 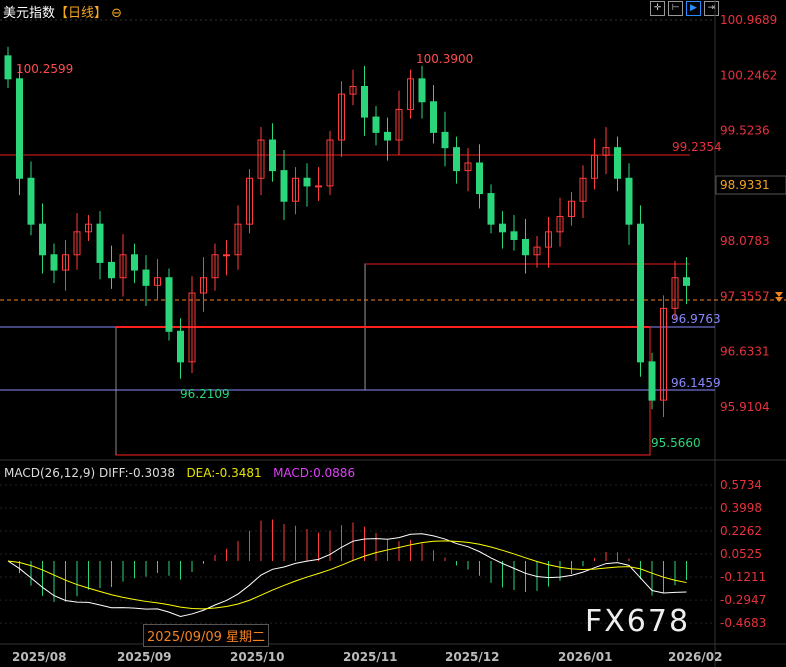 What do you see at coordinates (745, 241) in the screenshot?
I see `price-tick: 98.0783` at bounding box center [745, 241].